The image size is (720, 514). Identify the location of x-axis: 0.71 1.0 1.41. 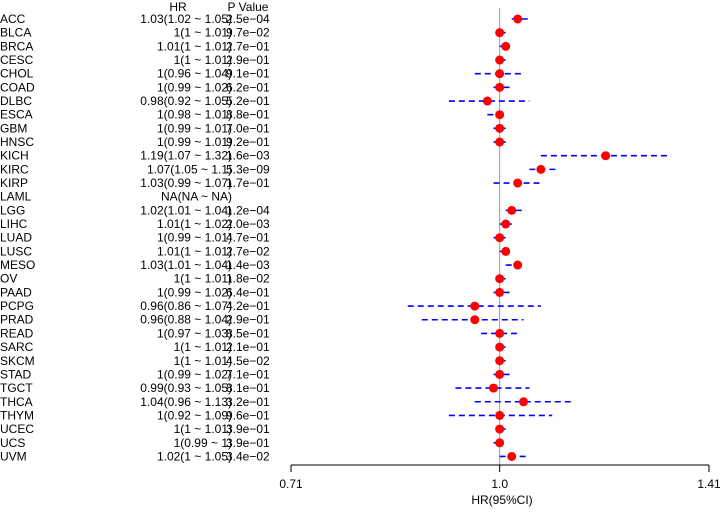
(499, 477).